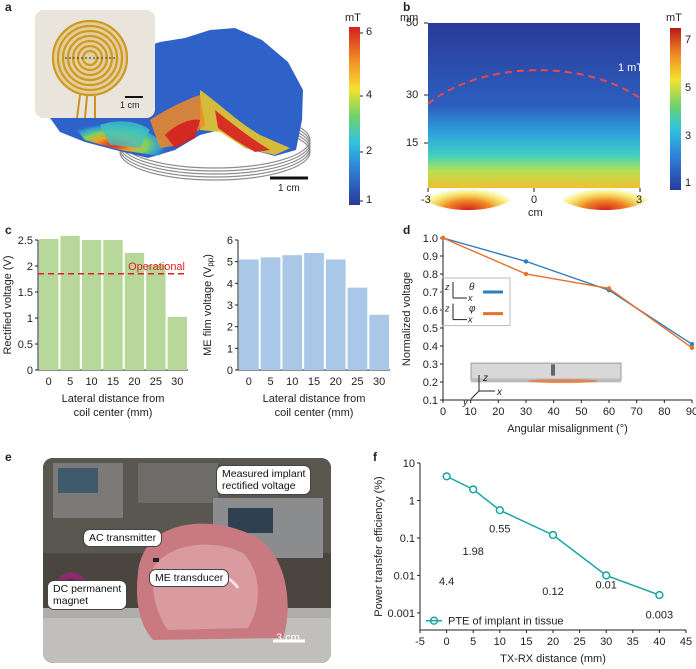 The width and height of the screenshot is (696, 669). I want to click on y-tick-label: 2, so click(230, 328).